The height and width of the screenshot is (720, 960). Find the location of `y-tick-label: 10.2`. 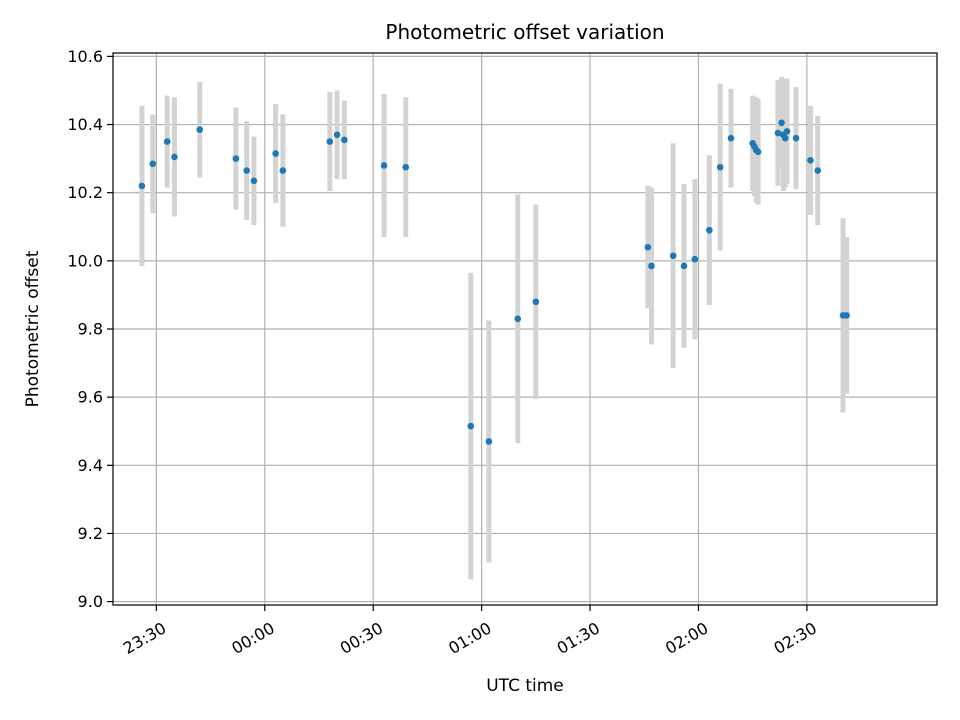

y-tick-label: 10.2 is located at coordinates (85, 192).